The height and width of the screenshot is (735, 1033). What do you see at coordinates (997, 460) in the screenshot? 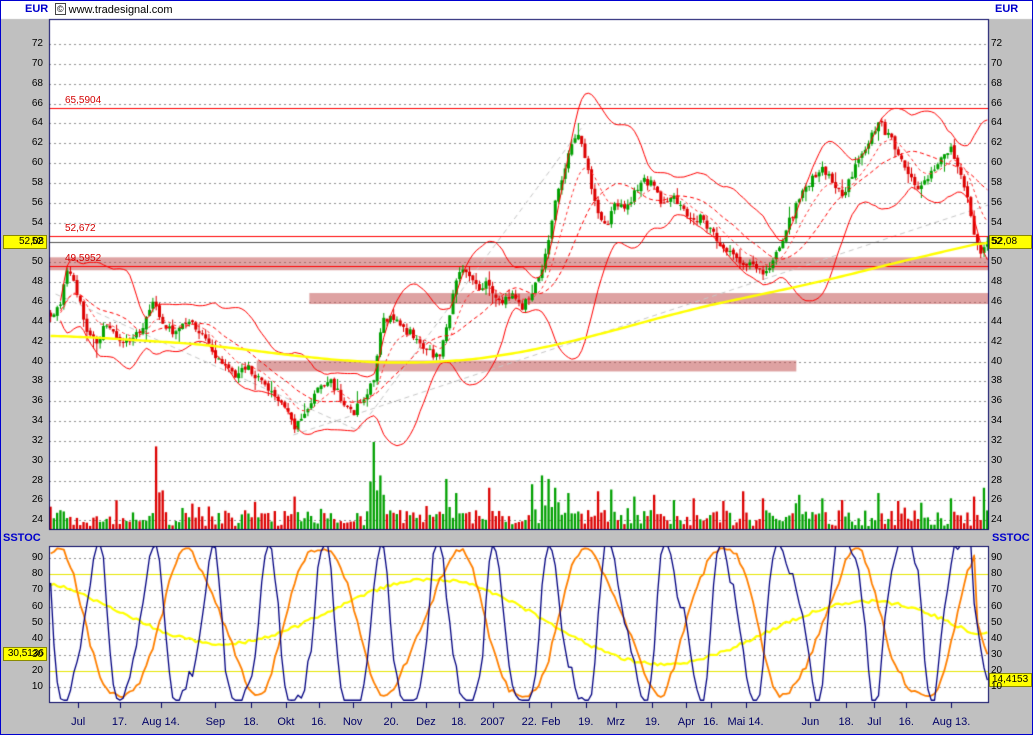
I see `price-tick-label-right: 30` at bounding box center [997, 460].